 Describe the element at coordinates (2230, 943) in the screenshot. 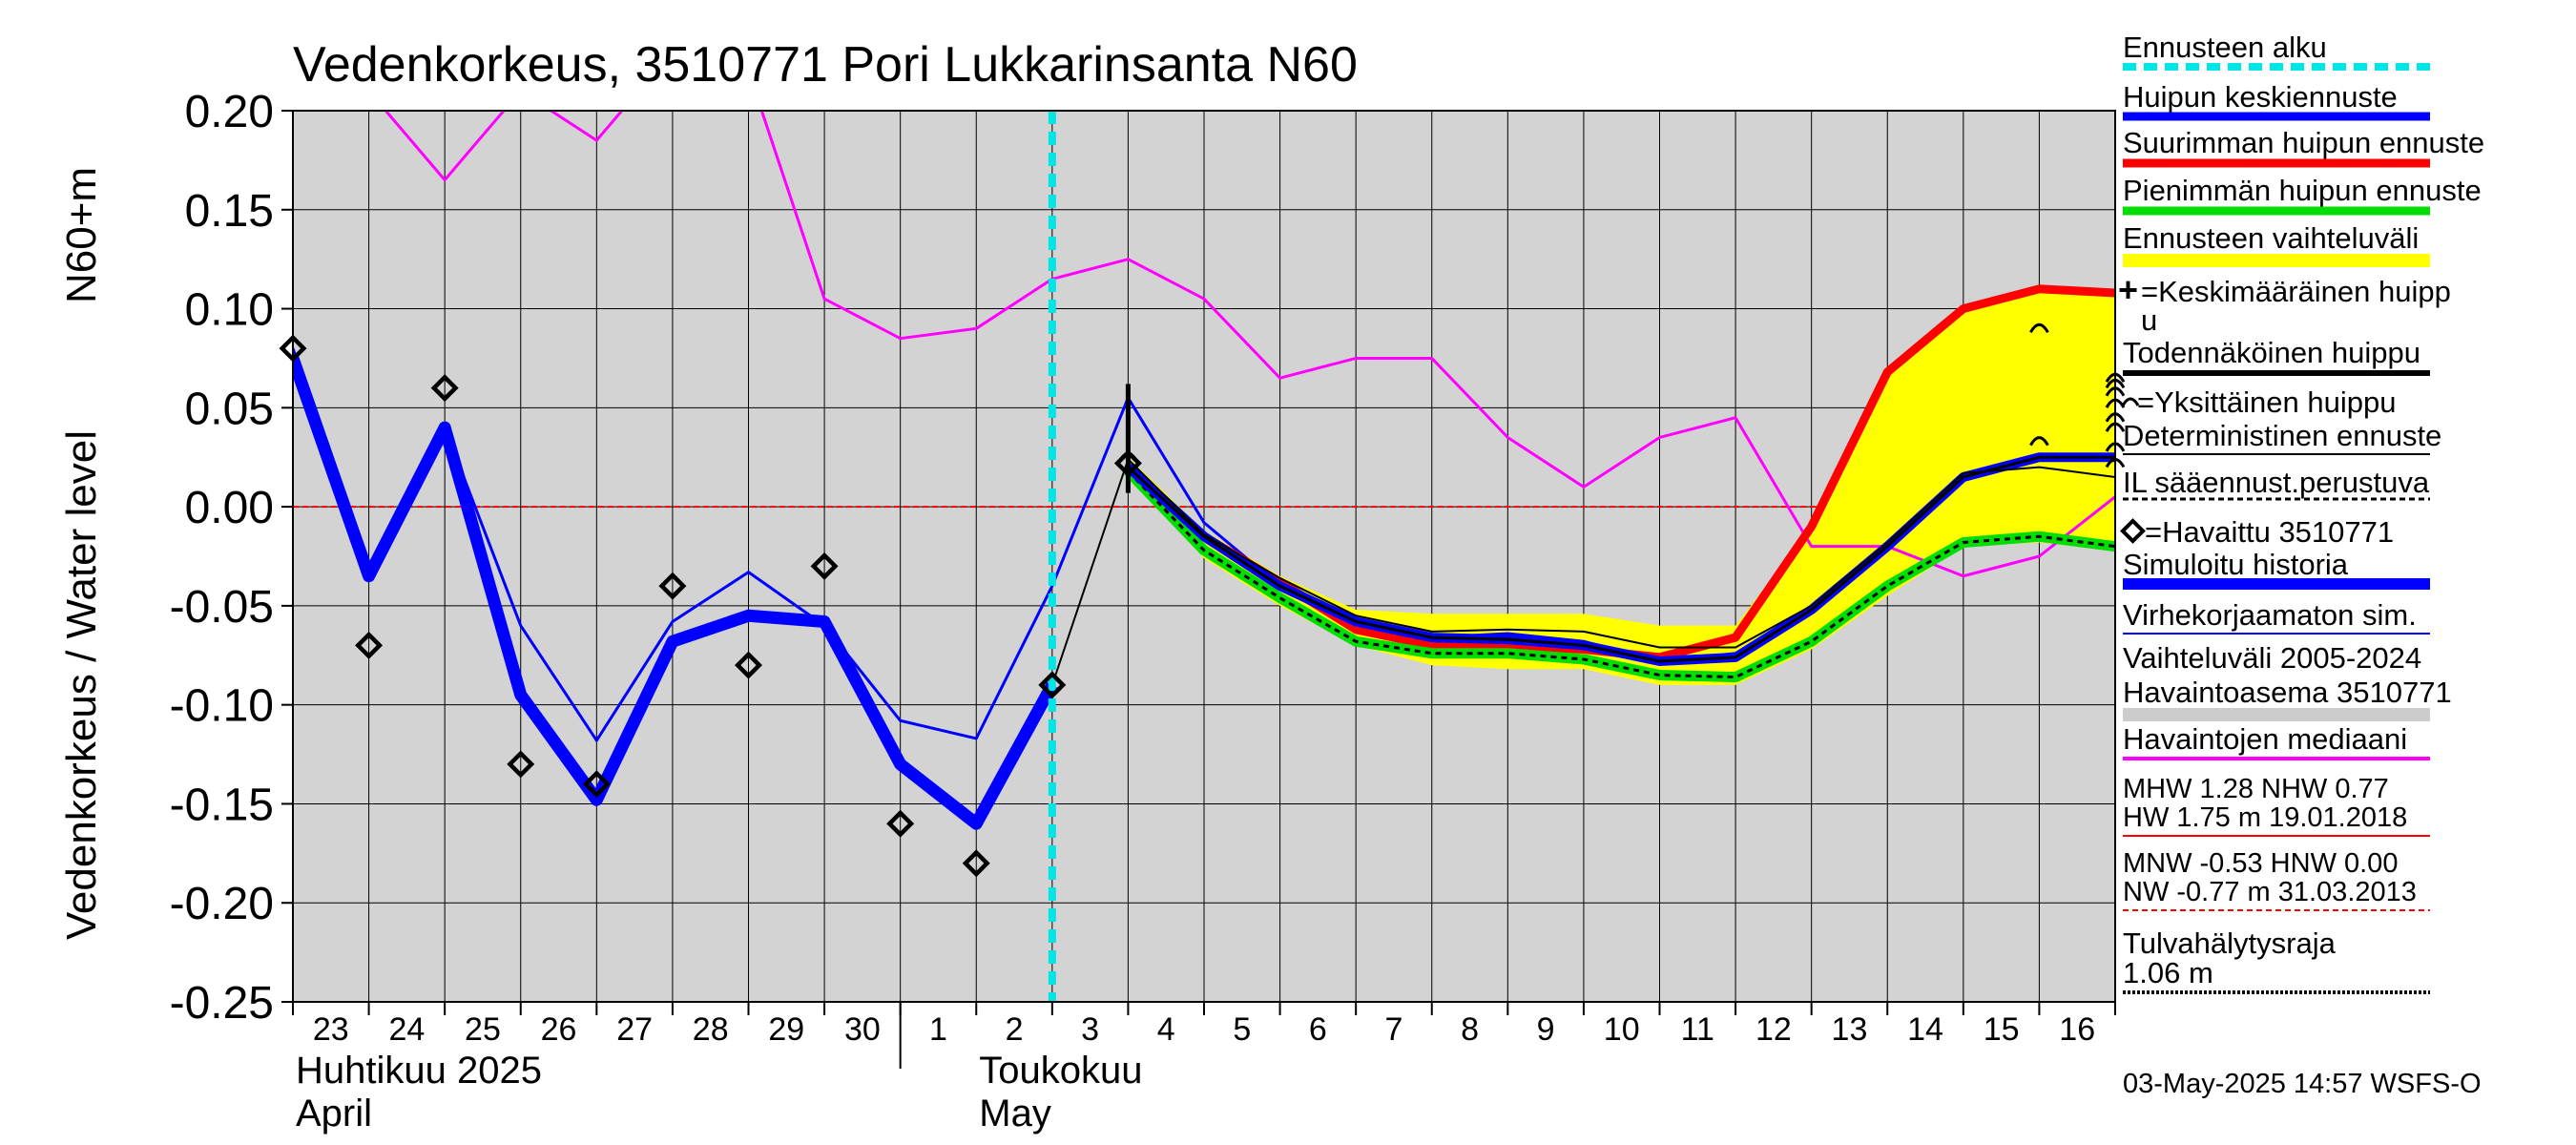

I see `legend-flood-line1: Tulvahälytysraja` at that location.